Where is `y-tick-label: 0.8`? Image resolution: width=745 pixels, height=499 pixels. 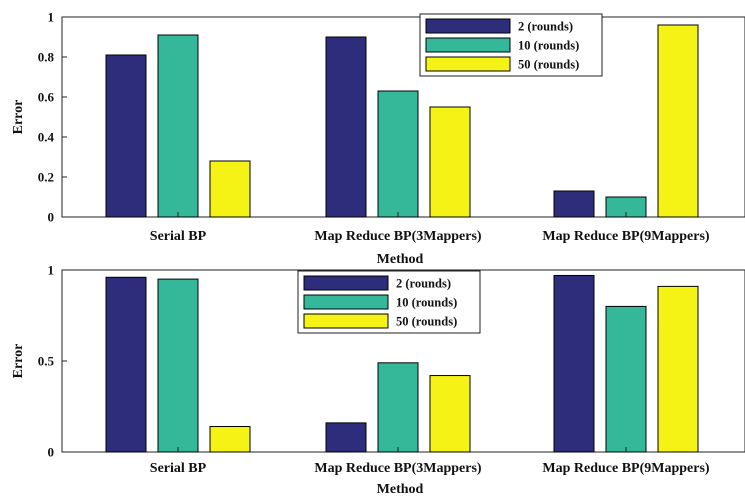 y-tick-label: 0.8 is located at coordinates (46, 57).